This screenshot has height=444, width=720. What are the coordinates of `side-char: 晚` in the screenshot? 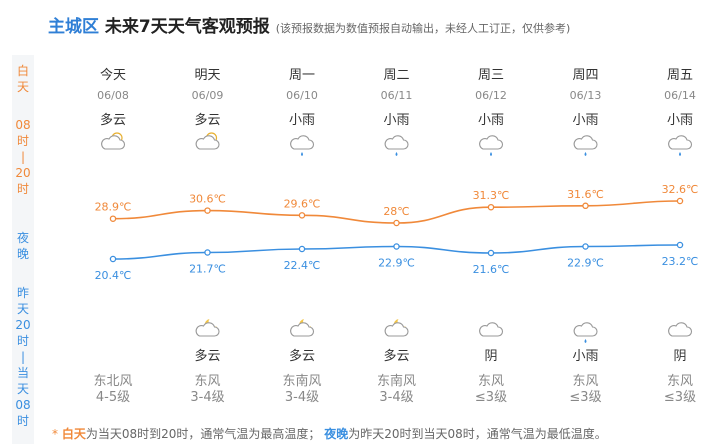 It's located at (22, 254).